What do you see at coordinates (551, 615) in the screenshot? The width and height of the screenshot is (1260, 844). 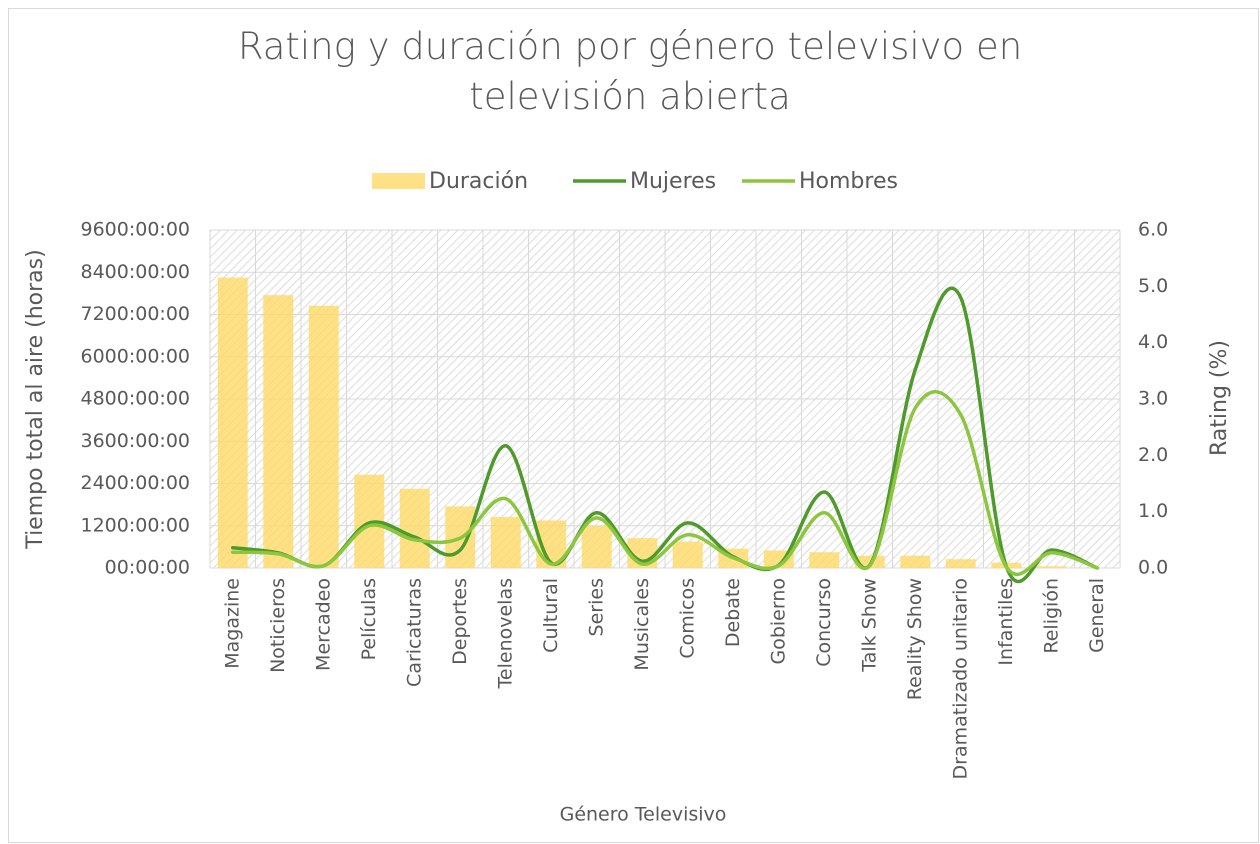 I see `x-tick-label: Cultural` at bounding box center [551, 615].